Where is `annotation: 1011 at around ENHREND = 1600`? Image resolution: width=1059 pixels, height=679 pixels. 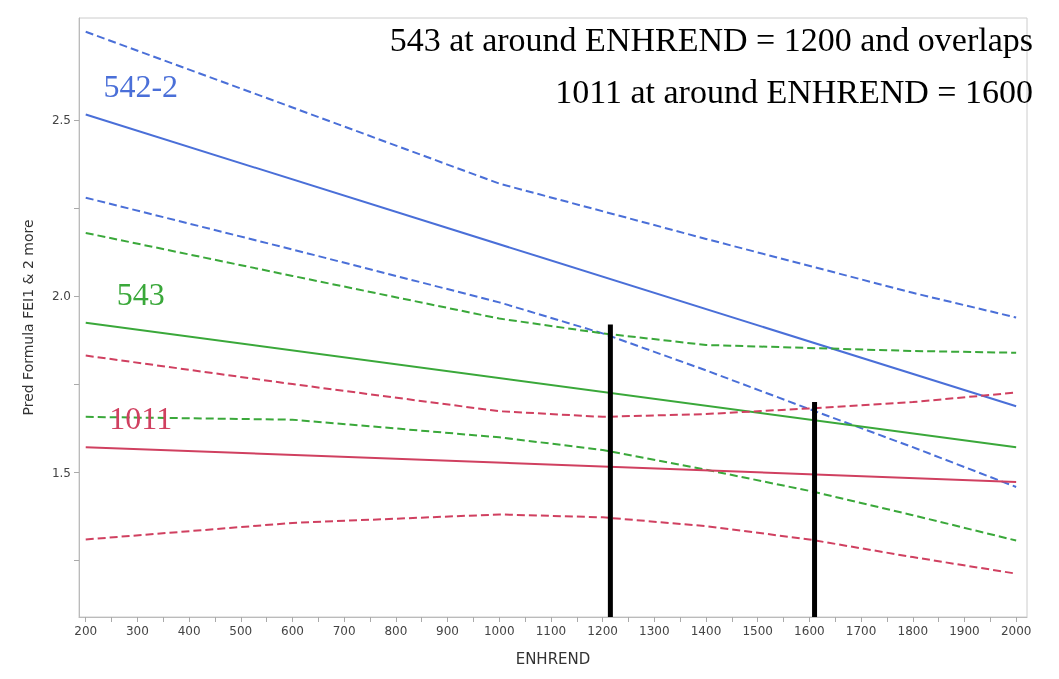 annotation: 1011 at around ENHREND = 1600 is located at coordinates (794, 91).